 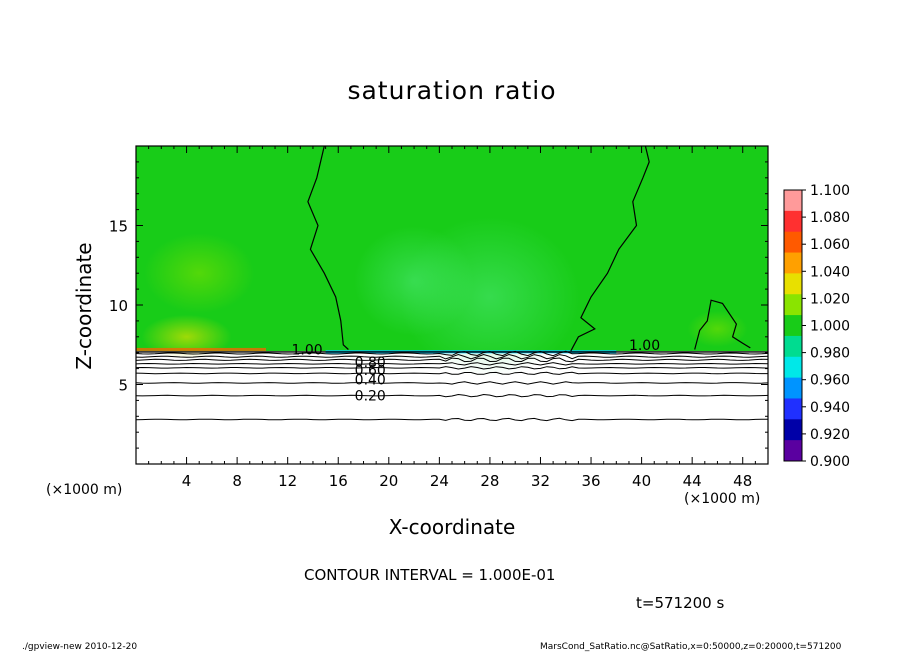 What do you see at coordinates (338, 481) in the screenshot?
I see `x-tick-label: 16` at bounding box center [338, 481].